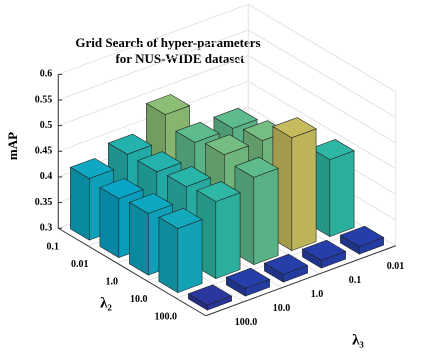  Describe the element at coordinates (166, 316) in the screenshot. I see `x-tick-label: 100.0` at that location.